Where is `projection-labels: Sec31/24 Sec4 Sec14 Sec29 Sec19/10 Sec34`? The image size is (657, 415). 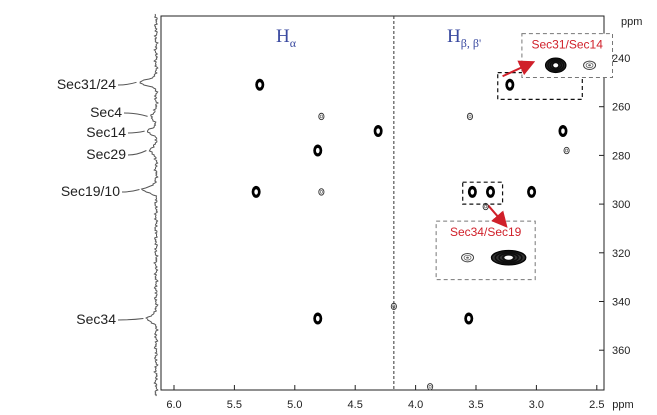 projection-labels: Sec31/24 Sec4 Sec14 Sec29 Sec19/10 Sec34 is located at coordinates (91, 201).